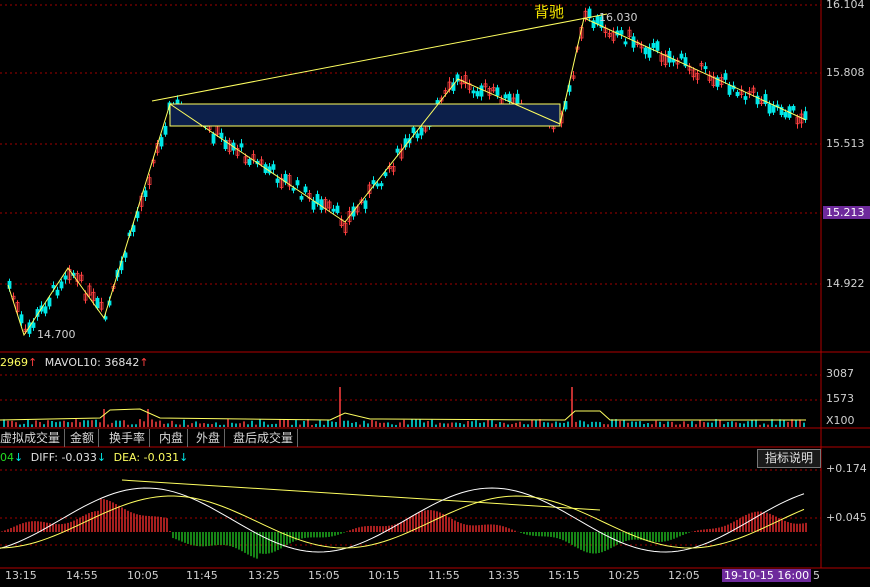 This screenshot has width=870, height=587. What do you see at coordinates (618, 17) in the screenshot?
I see `high-price-label: 16.030` at bounding box center [618, 17].